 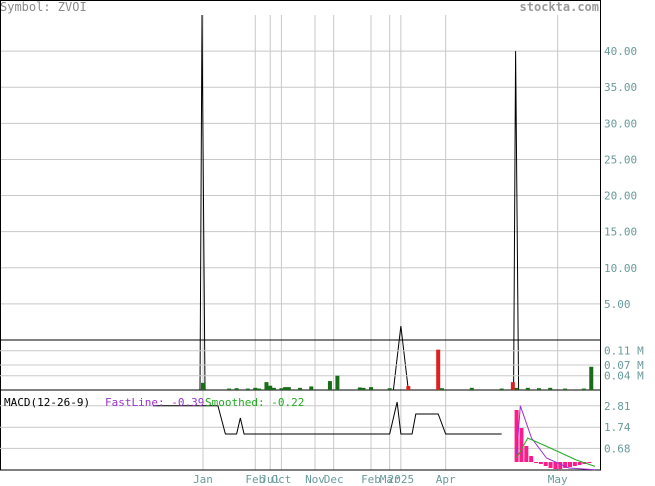 I want to click on x-tick-label: Apr, so click(x=446, y=479).